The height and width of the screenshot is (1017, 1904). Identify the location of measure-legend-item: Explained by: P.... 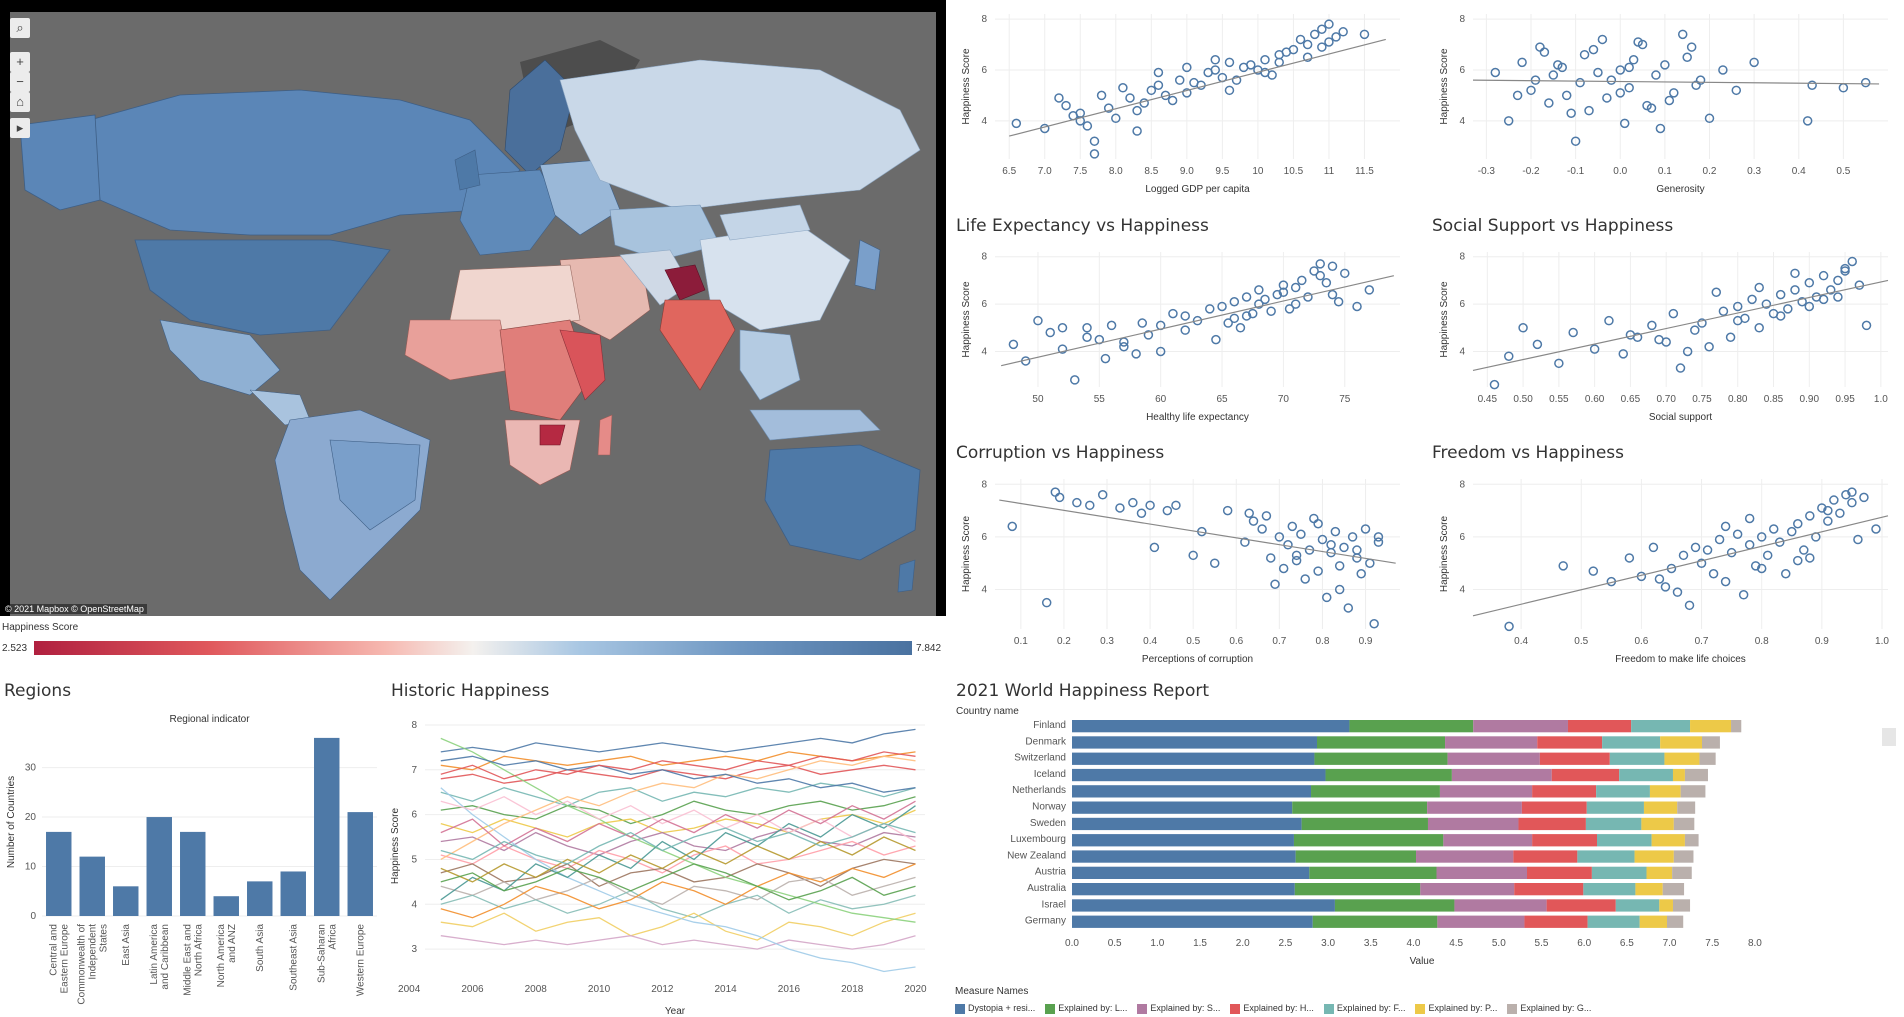
(1456, 1008).